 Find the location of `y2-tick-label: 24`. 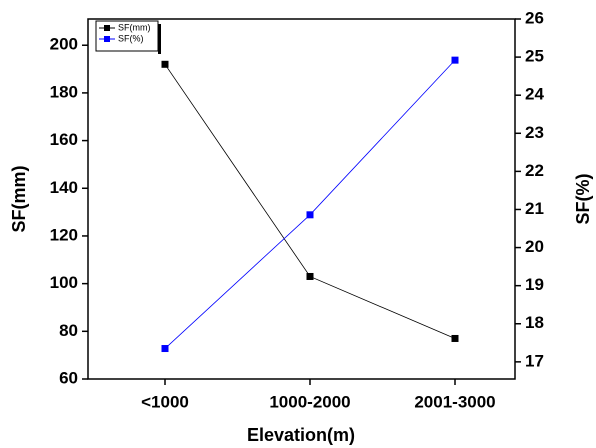

y2-tick-label: 24 is located at coordinates (534, 94).